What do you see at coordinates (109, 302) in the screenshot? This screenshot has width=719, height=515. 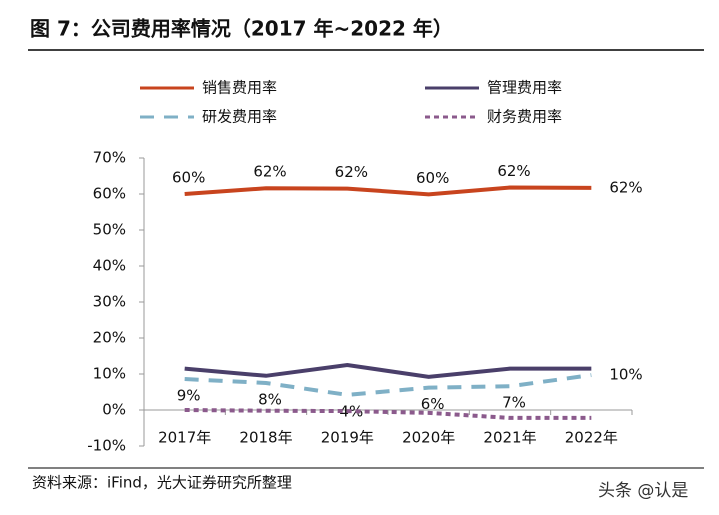 I see `y-tick-label: 30%` at bounding box center [109, 302].